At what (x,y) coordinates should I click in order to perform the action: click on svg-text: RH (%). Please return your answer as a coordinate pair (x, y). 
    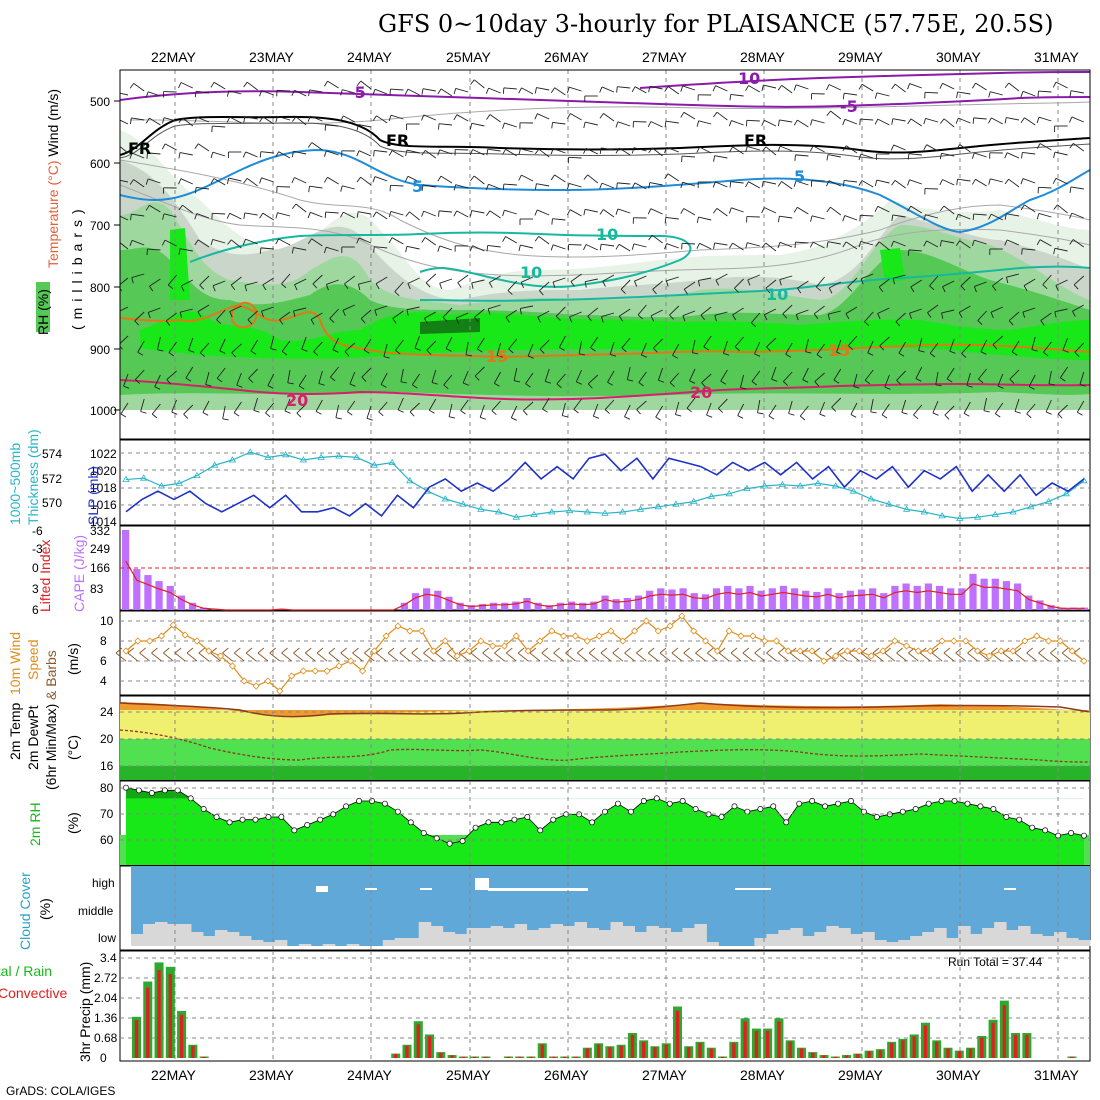
    Looking at the image, I should click on (43, 312).